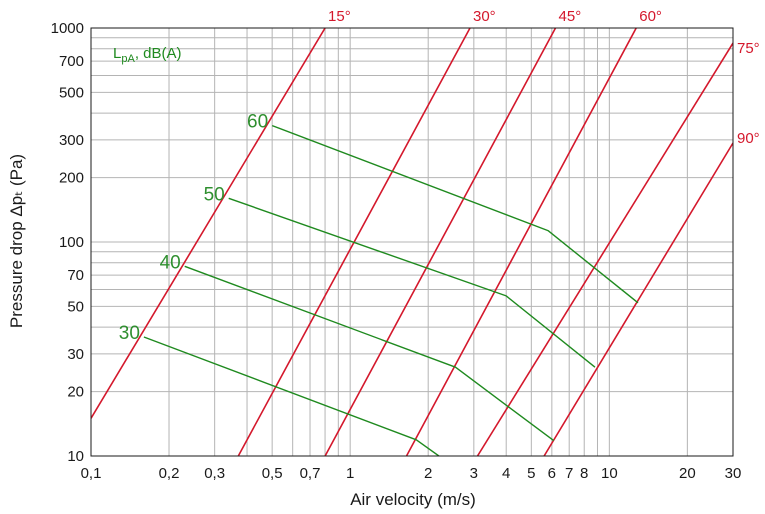  What do you see at coordinates (71, 61) in the screenshot?
I see `y-tick-label: 700` at bounding box center [71, 61].